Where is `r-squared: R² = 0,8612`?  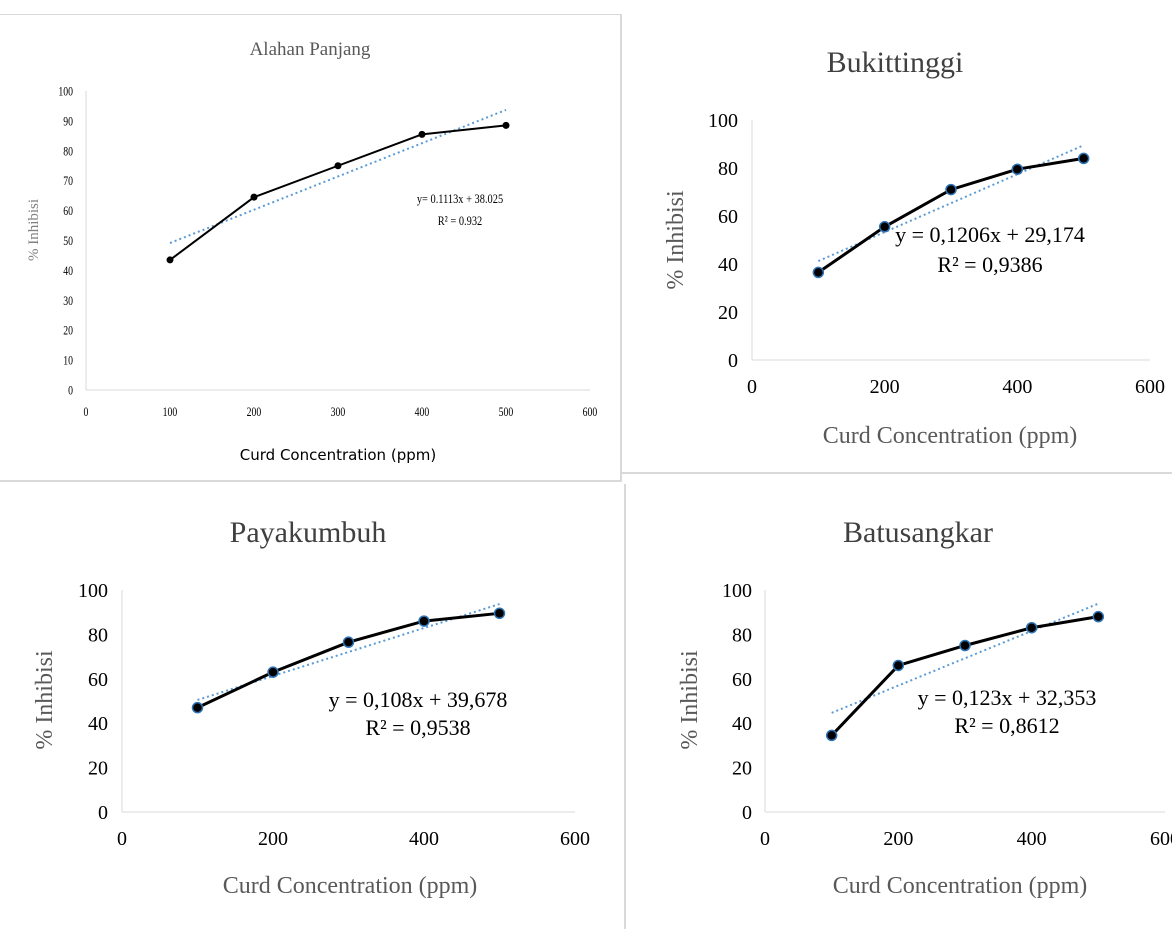 r-squared: R² = 0,8612 is located at coordinates (1006, 725).